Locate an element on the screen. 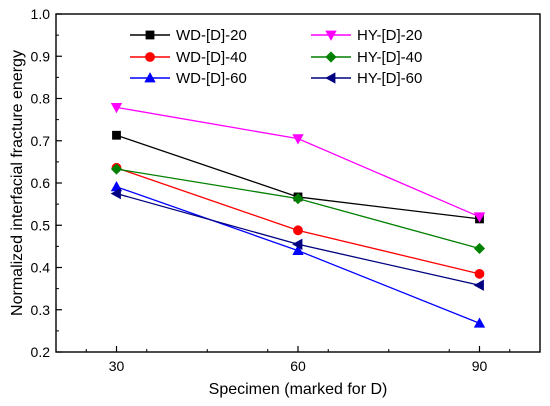 The image size is (550, 406). y-tick-label: 0.6 is located at coordinates (41, 183).